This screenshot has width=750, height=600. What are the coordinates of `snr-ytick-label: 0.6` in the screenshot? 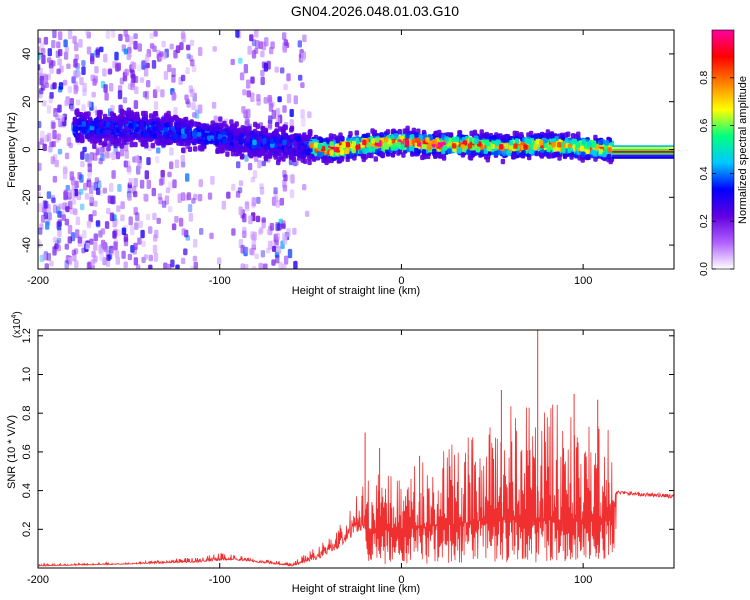 It's located at (27, 451).